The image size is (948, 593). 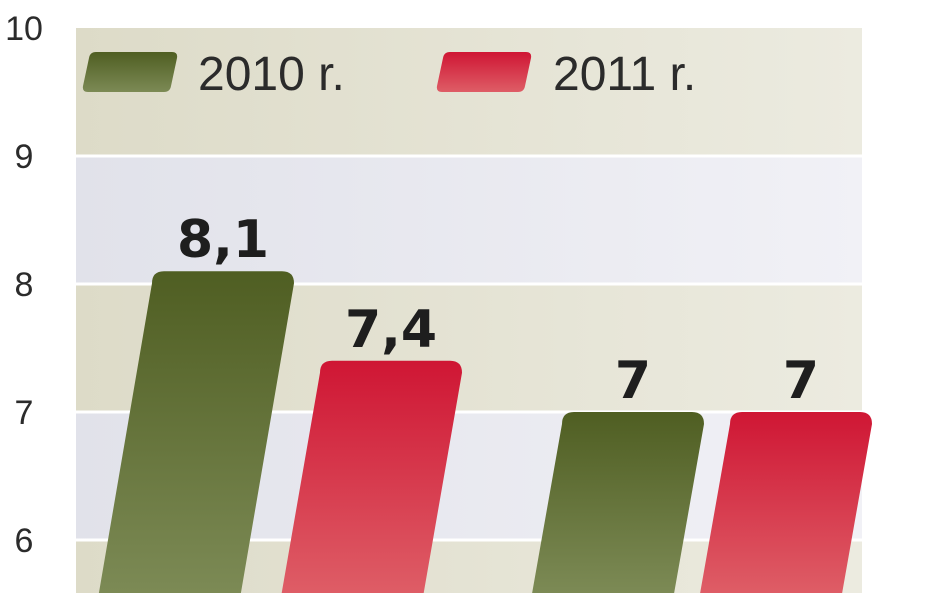 I want to click on legend-label-2010: 2010 r., so click(x=271, y=74).